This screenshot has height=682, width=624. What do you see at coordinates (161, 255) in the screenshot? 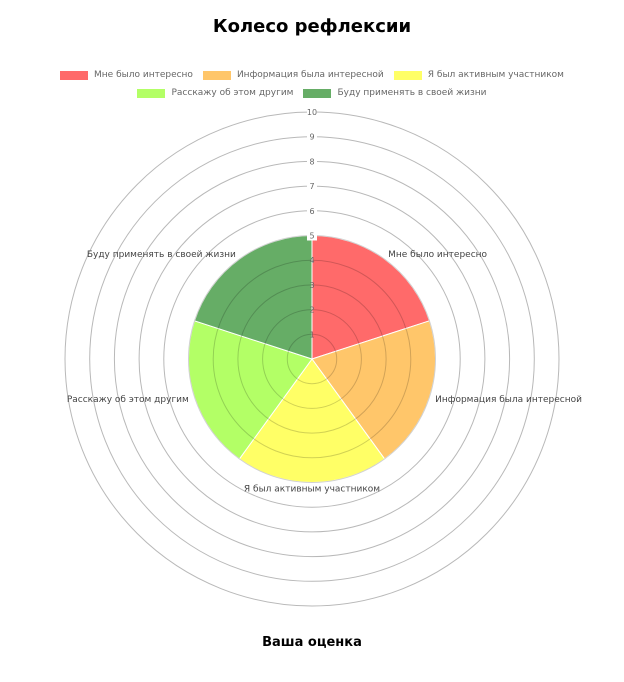
I see `category-label: Буду применять в своей жизни` at bounding box center [161, 255].